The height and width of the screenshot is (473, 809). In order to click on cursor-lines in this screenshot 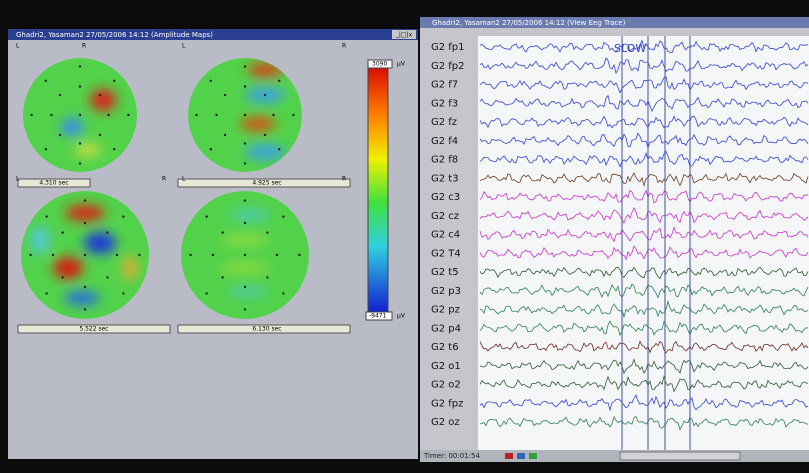, I will do `click(656, 243)`.